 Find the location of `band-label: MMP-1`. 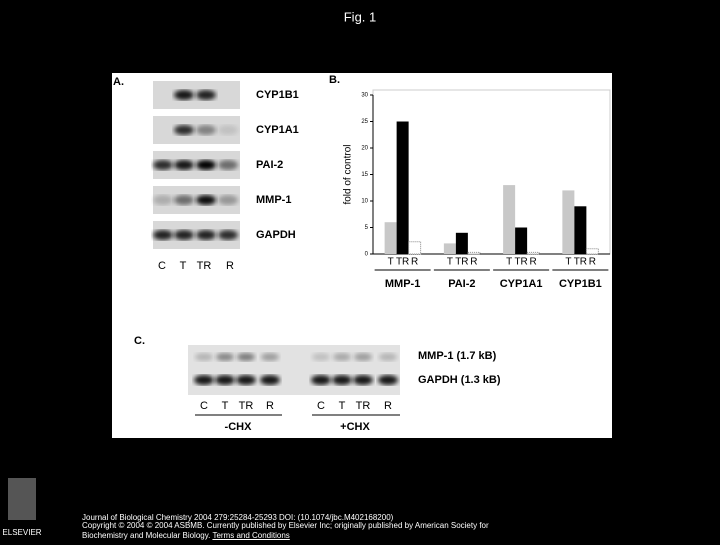

band-label: MMP-1 is located at coordinates (273, 200).